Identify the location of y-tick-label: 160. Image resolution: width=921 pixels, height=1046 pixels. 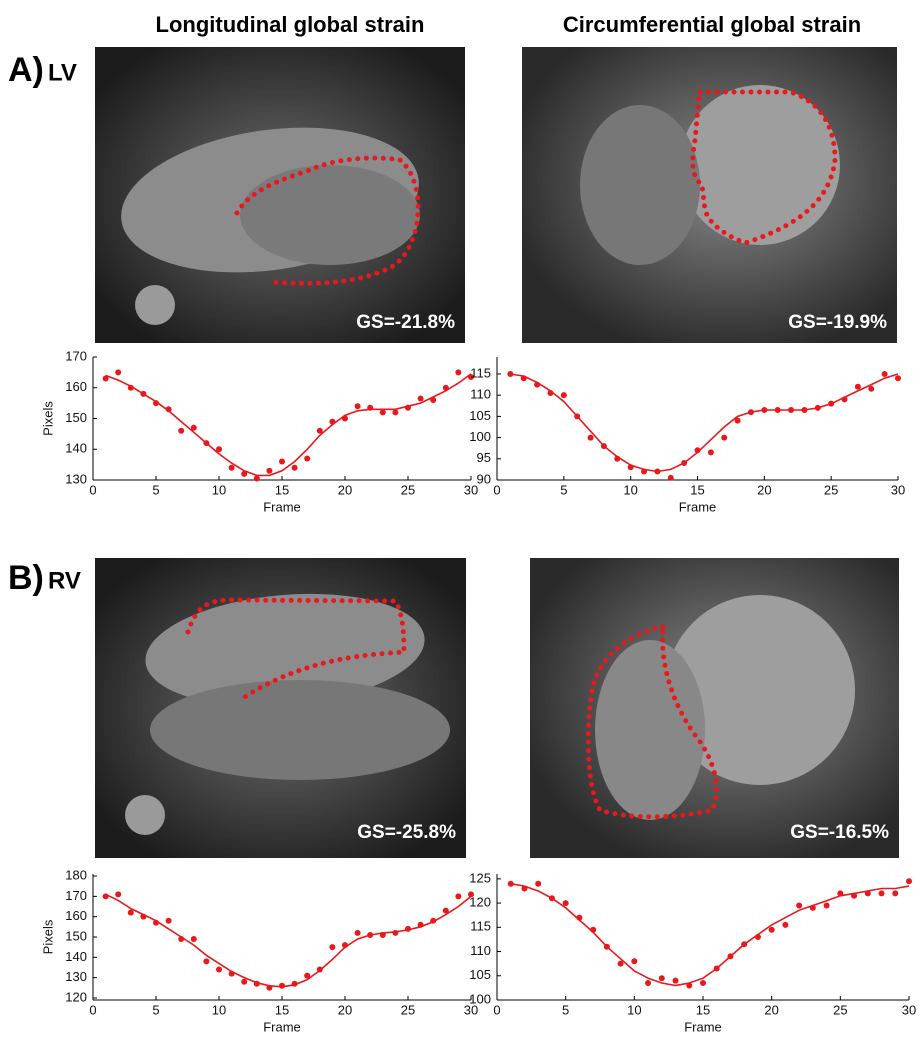
(76, 915).